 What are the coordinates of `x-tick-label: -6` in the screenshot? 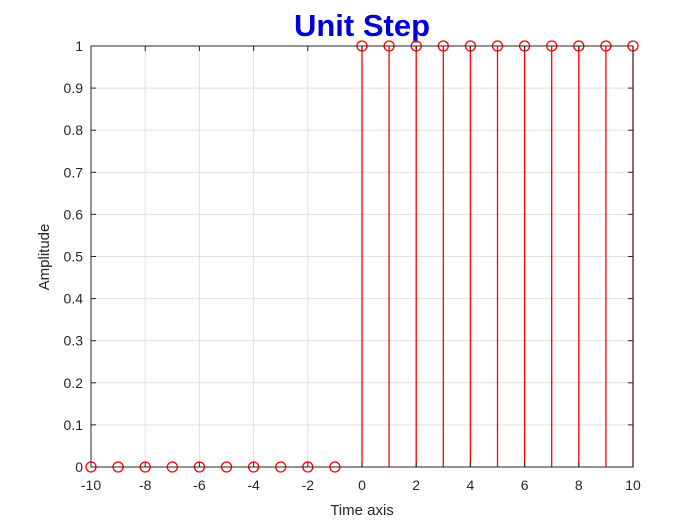 It's located at (199, 485).